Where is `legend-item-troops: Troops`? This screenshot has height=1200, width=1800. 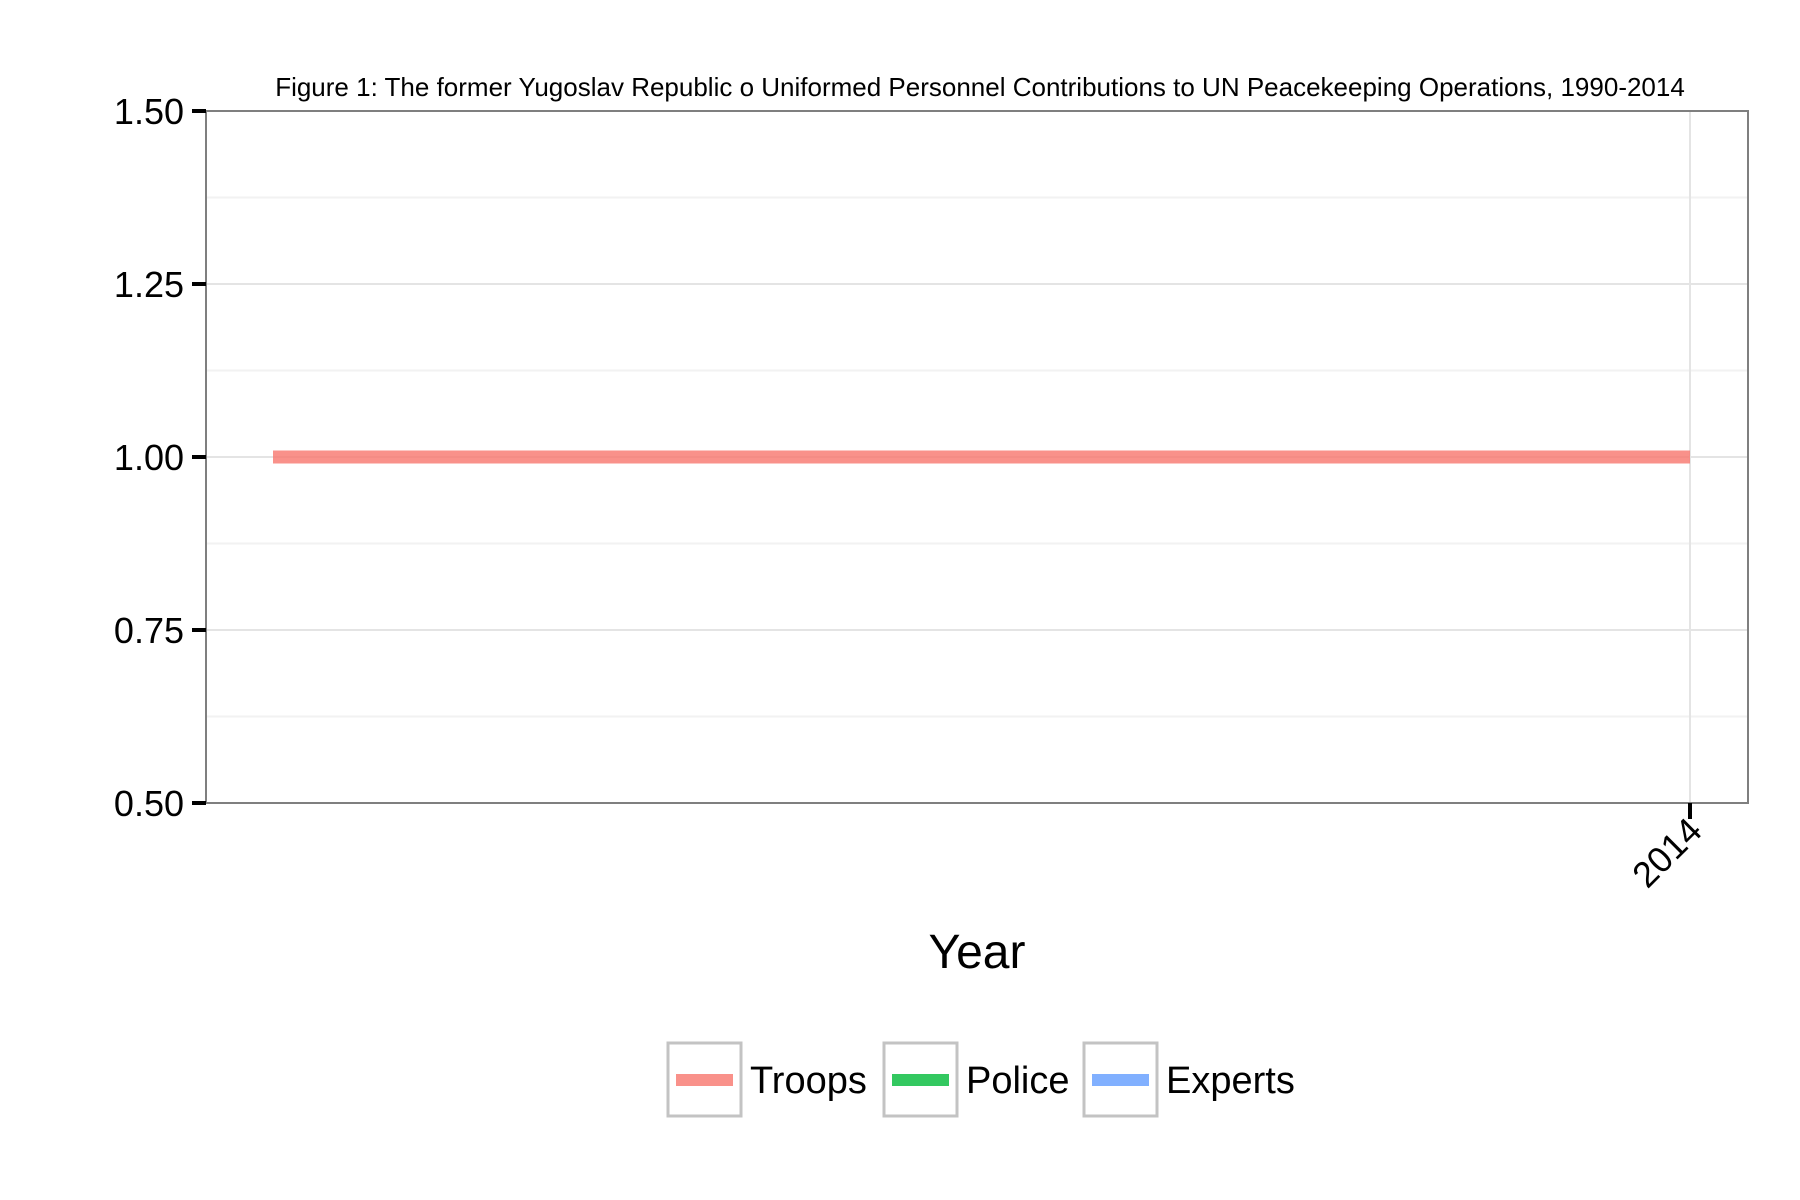 legend-item-troops: Troops is located at coordinates (766, 1079).